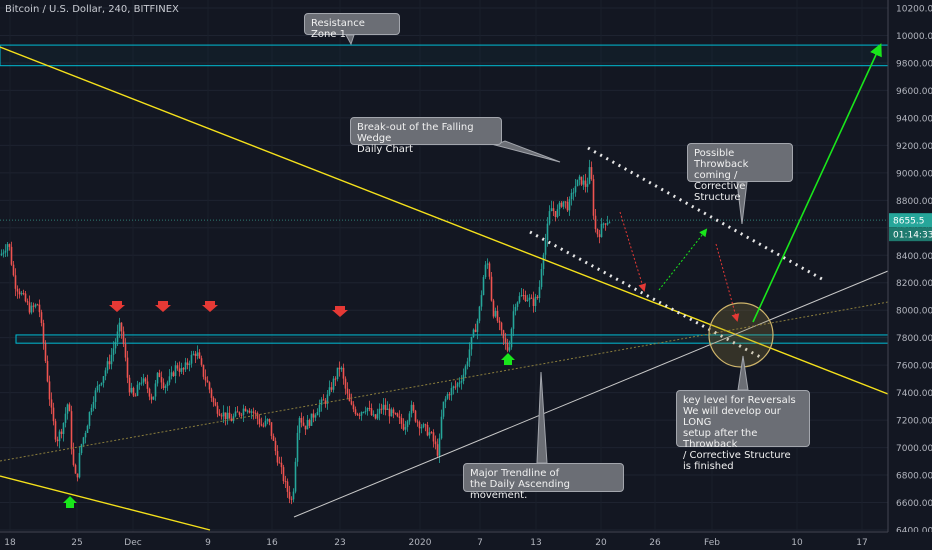  I want to click on price-tick-label: 7000.00, so click(914, 449).